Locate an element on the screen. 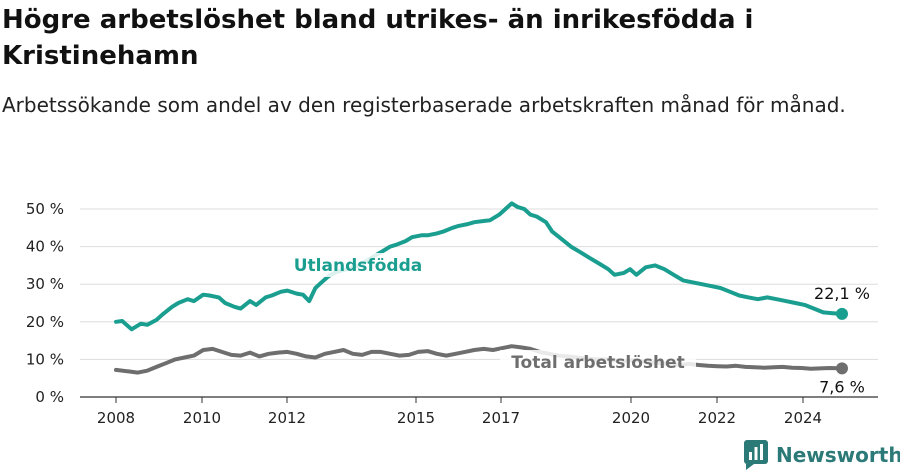 Image resolution: width=900 pixels, height=474 pixels. utlandsfodda-label-bg is located at coordinates (357, 265).